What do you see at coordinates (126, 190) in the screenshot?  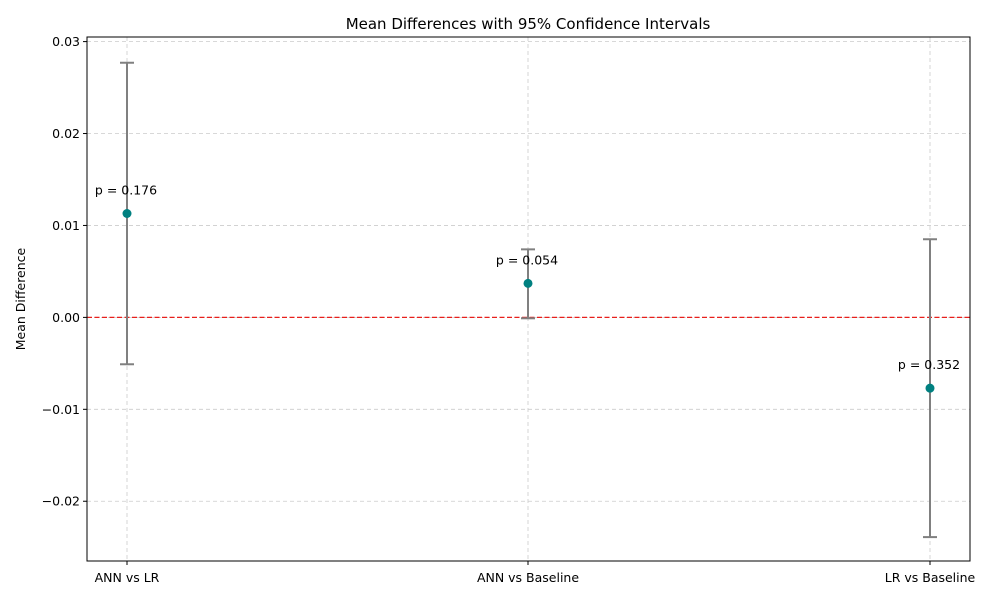 I see `p-value-label: p = 0.176` at bounding box center [126, 190].